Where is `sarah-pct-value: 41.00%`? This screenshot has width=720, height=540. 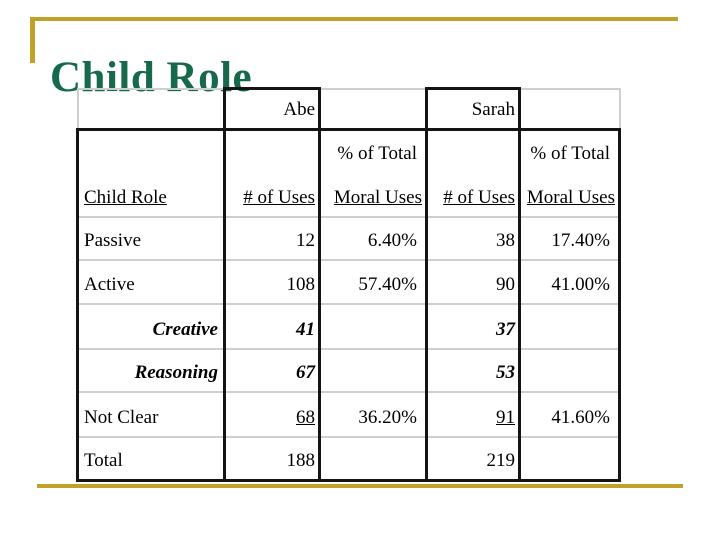 sarah-pct-value: 41.00% is located at coordinates (570, 282).